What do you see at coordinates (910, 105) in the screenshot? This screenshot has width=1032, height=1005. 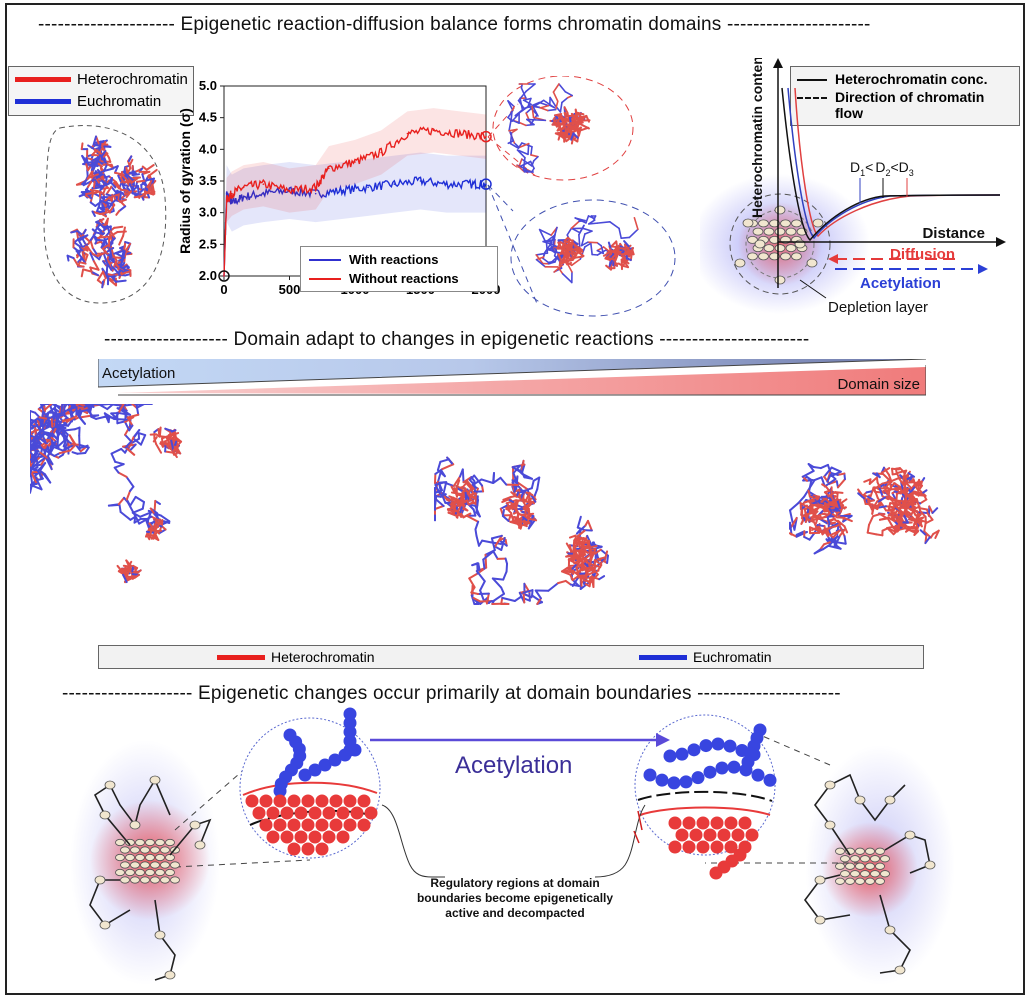 I see `flow-label: Direction of chromatin flow` at bounding box center [910, 105].